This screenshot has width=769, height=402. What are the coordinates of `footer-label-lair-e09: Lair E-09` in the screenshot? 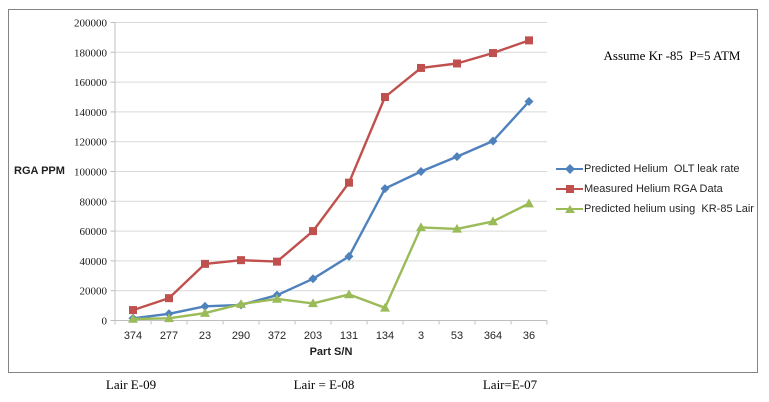 It's located at (131, 384).